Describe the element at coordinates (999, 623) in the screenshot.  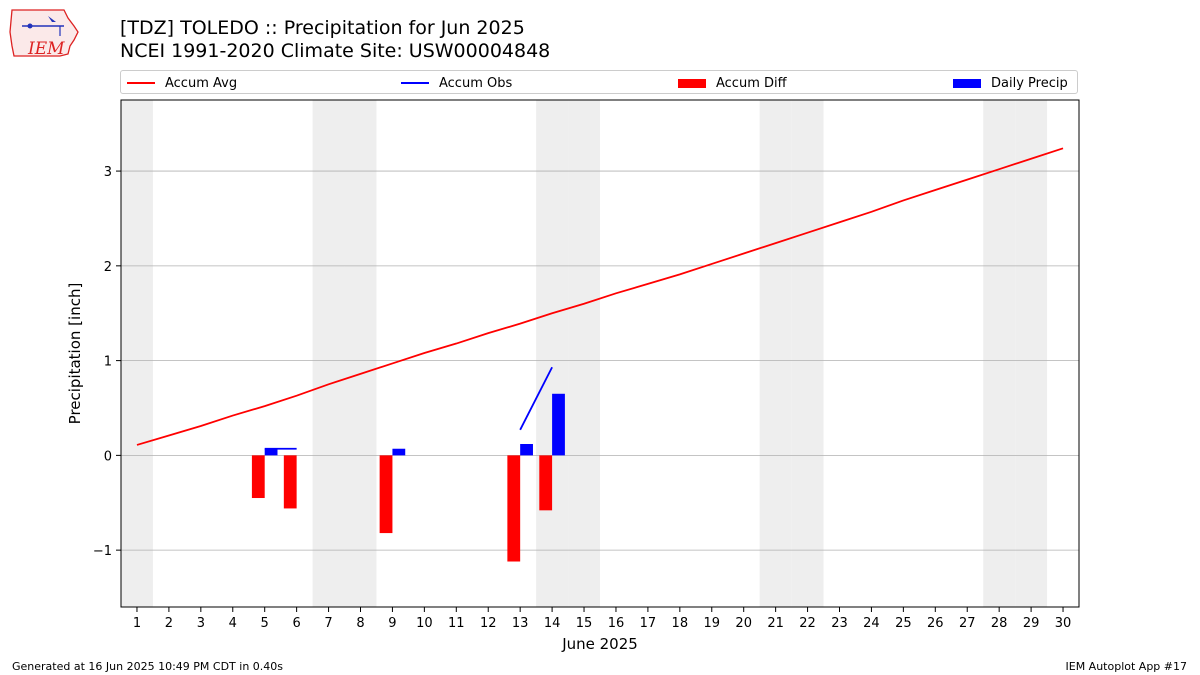
I see `x-tick-label: 28` at that location.